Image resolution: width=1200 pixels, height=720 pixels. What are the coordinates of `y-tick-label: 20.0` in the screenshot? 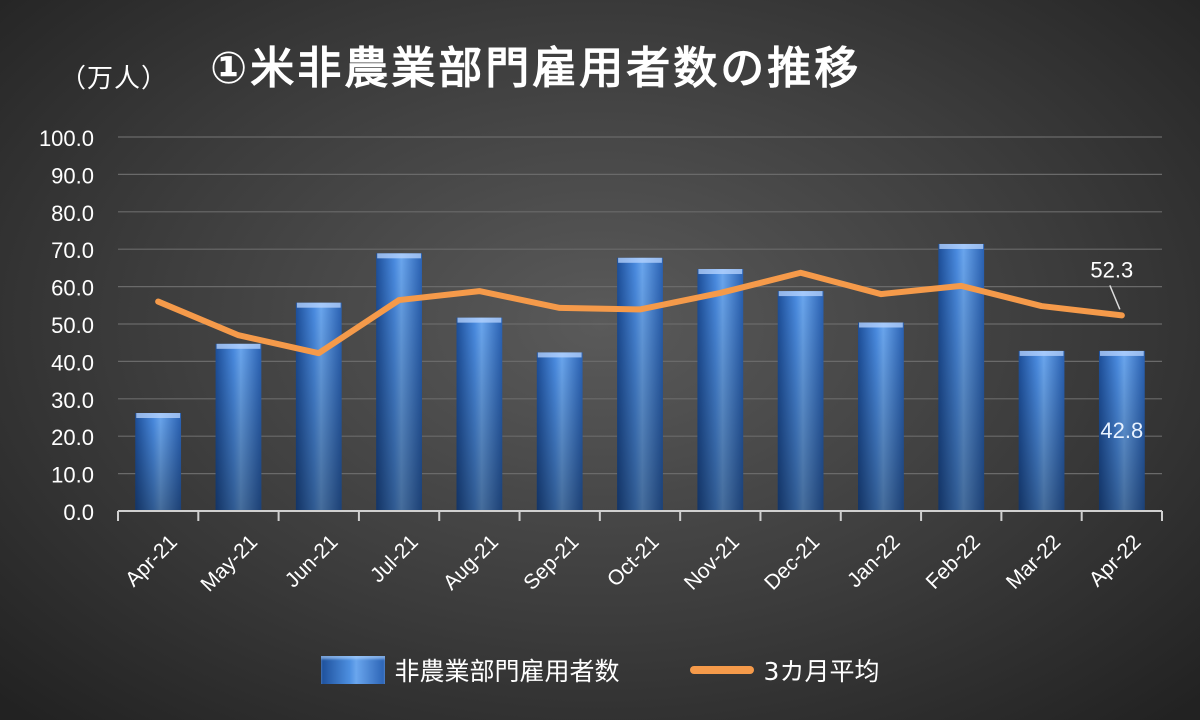 It's located at (72, 437).